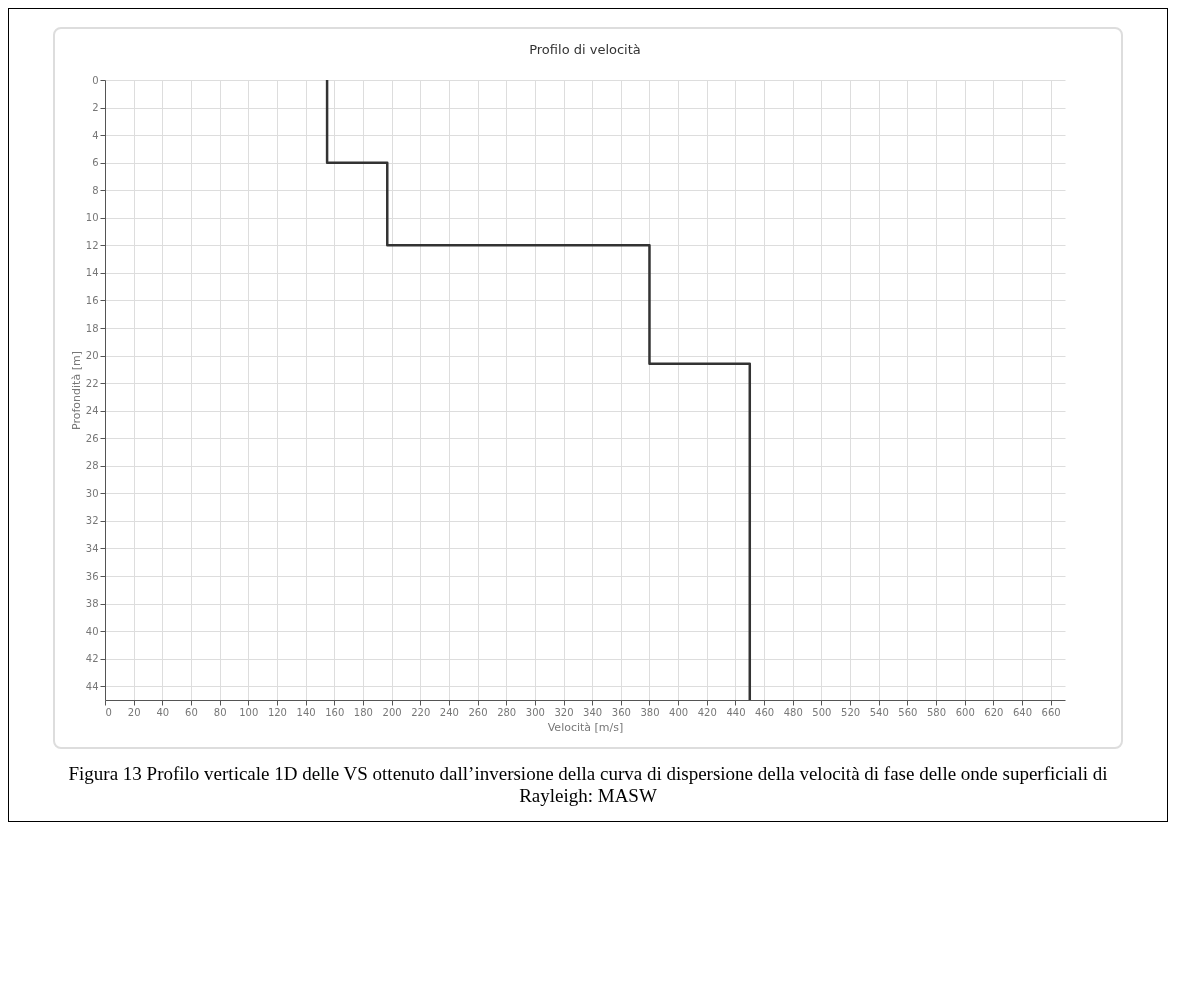  Describe the element at coordinates (564, 712) in the screenshot. I see `x-tick-label: 320` at that location.